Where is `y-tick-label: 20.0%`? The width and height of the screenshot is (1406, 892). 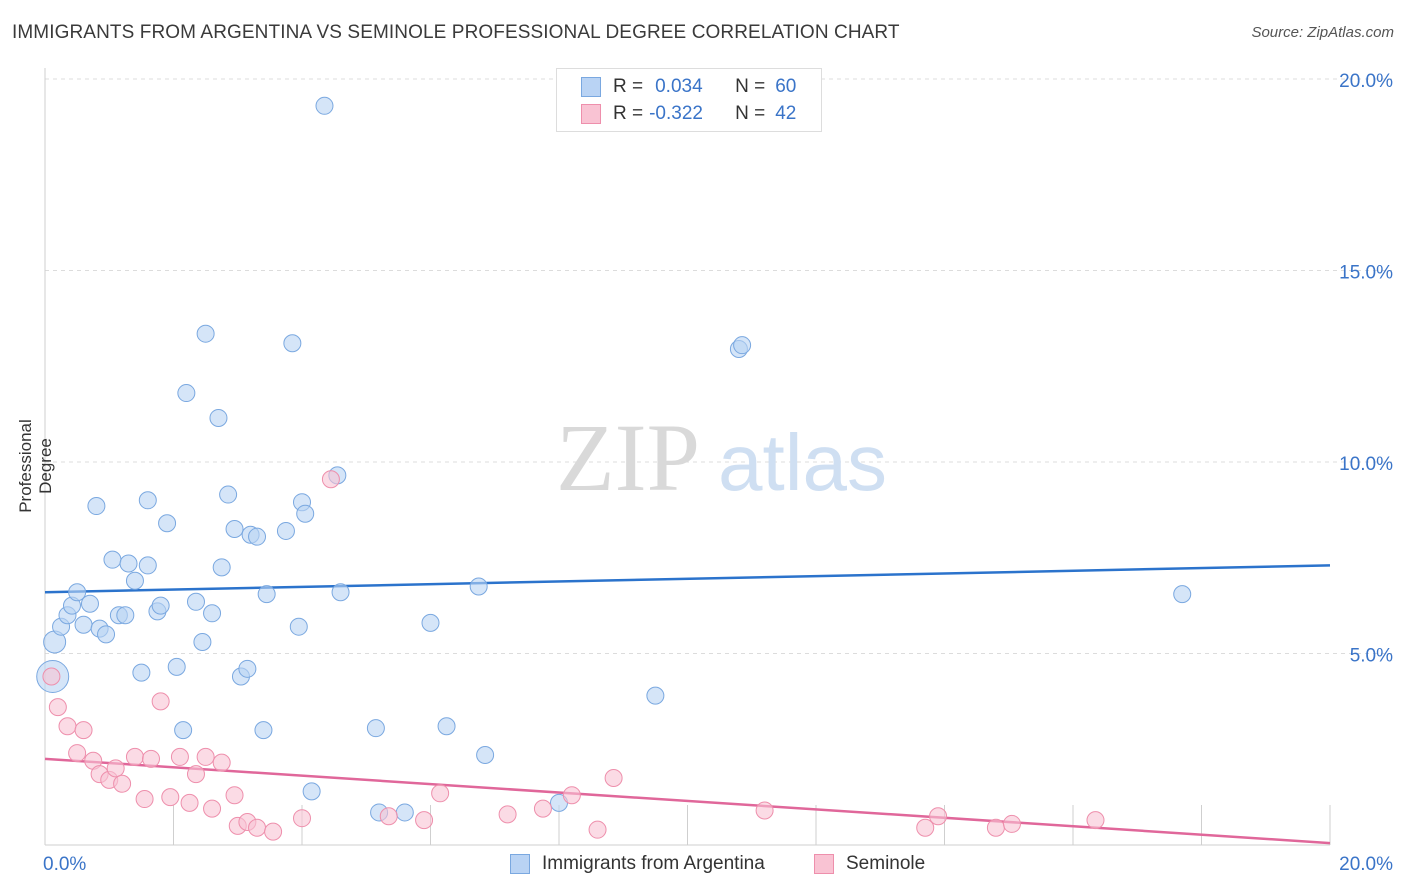 y-tick-label: 20.0% is located at coordinates (1366, 81).